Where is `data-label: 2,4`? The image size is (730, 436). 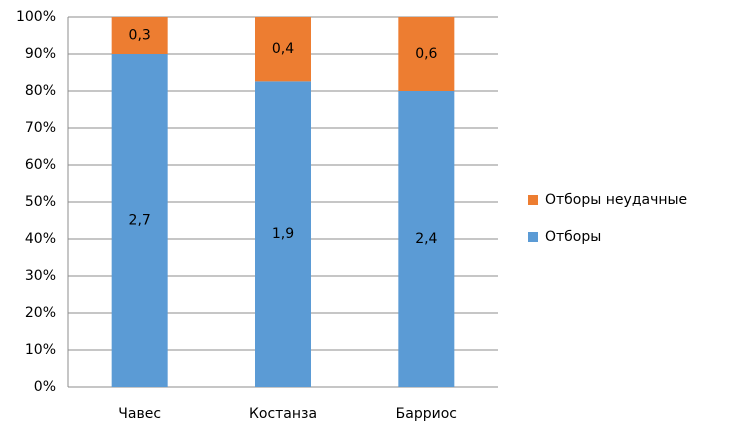
data-label: 2,4 is located at coordinates (426, 239).